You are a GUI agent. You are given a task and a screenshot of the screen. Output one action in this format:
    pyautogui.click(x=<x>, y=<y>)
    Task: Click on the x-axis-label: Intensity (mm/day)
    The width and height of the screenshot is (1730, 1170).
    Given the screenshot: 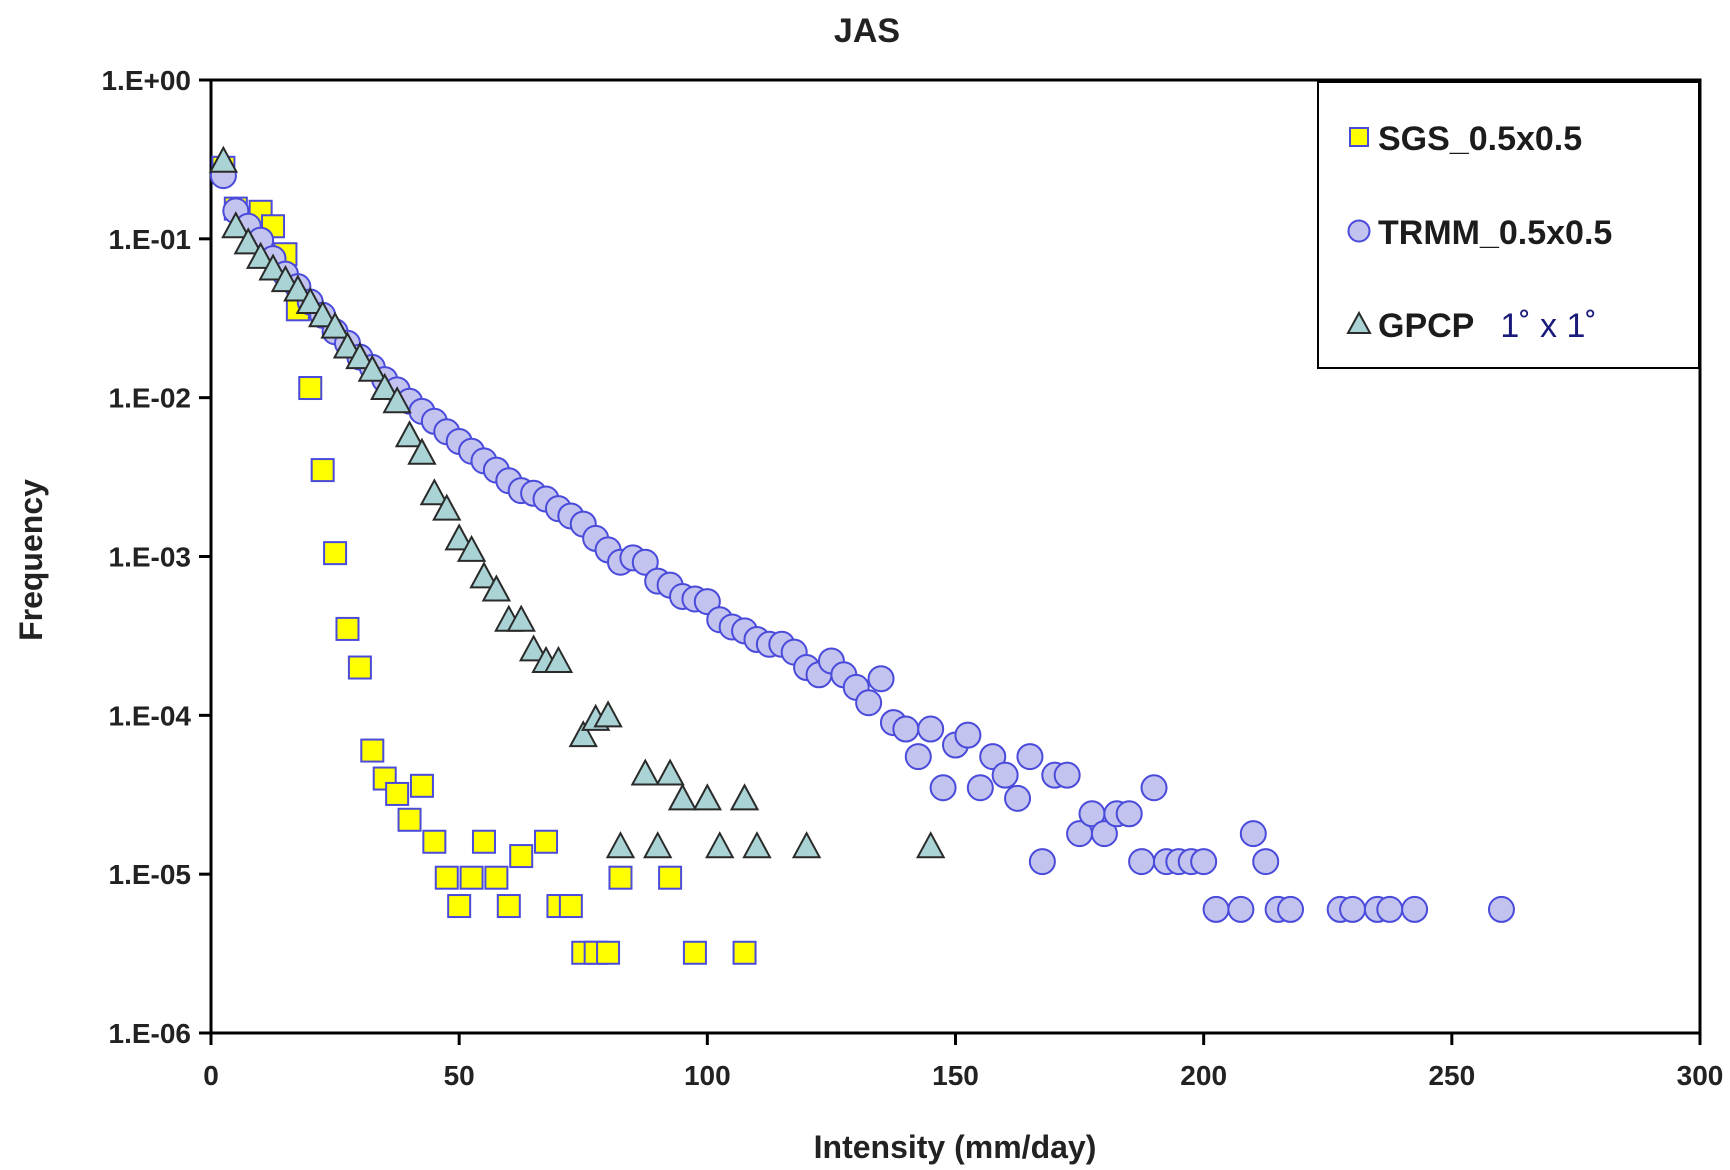 What is the action you would take?
    pyautogui.click(x=955, y=1147)
    